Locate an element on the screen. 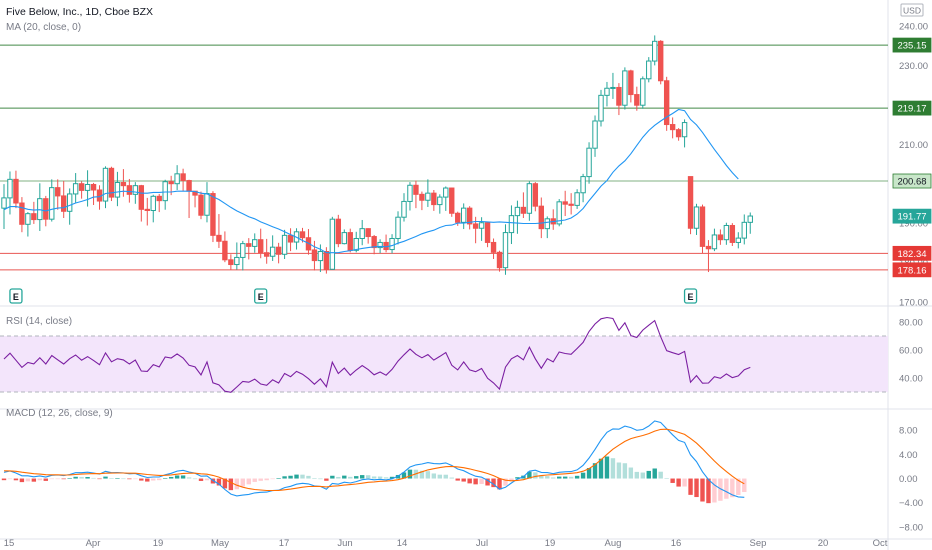  macd-line is located at coordinates (374, 459).